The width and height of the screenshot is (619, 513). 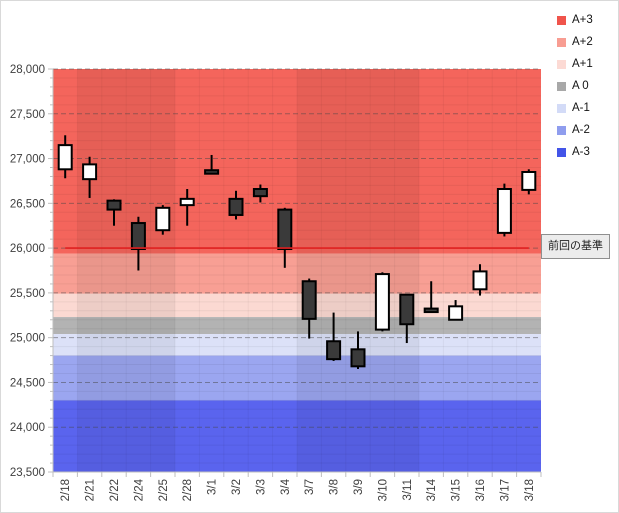 What do you see at coordinates (27, 294) in the screenshot?
I see `y-tick-label: 25,500` at bounding box center [27, 294].